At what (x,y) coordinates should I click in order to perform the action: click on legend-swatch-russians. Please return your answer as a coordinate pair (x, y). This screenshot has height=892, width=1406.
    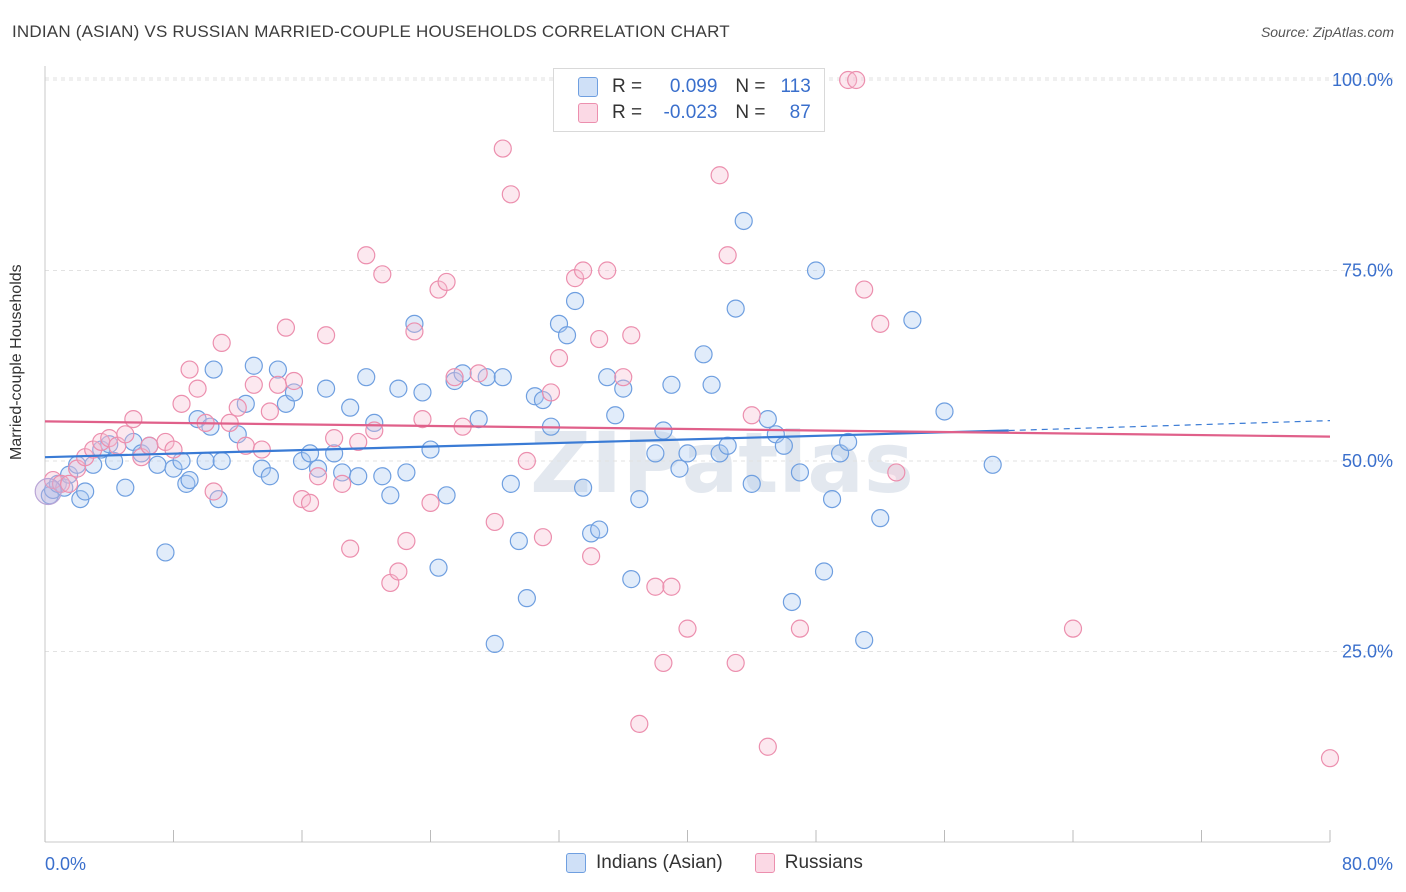
    Looking at the image, I should click on (764, 863).